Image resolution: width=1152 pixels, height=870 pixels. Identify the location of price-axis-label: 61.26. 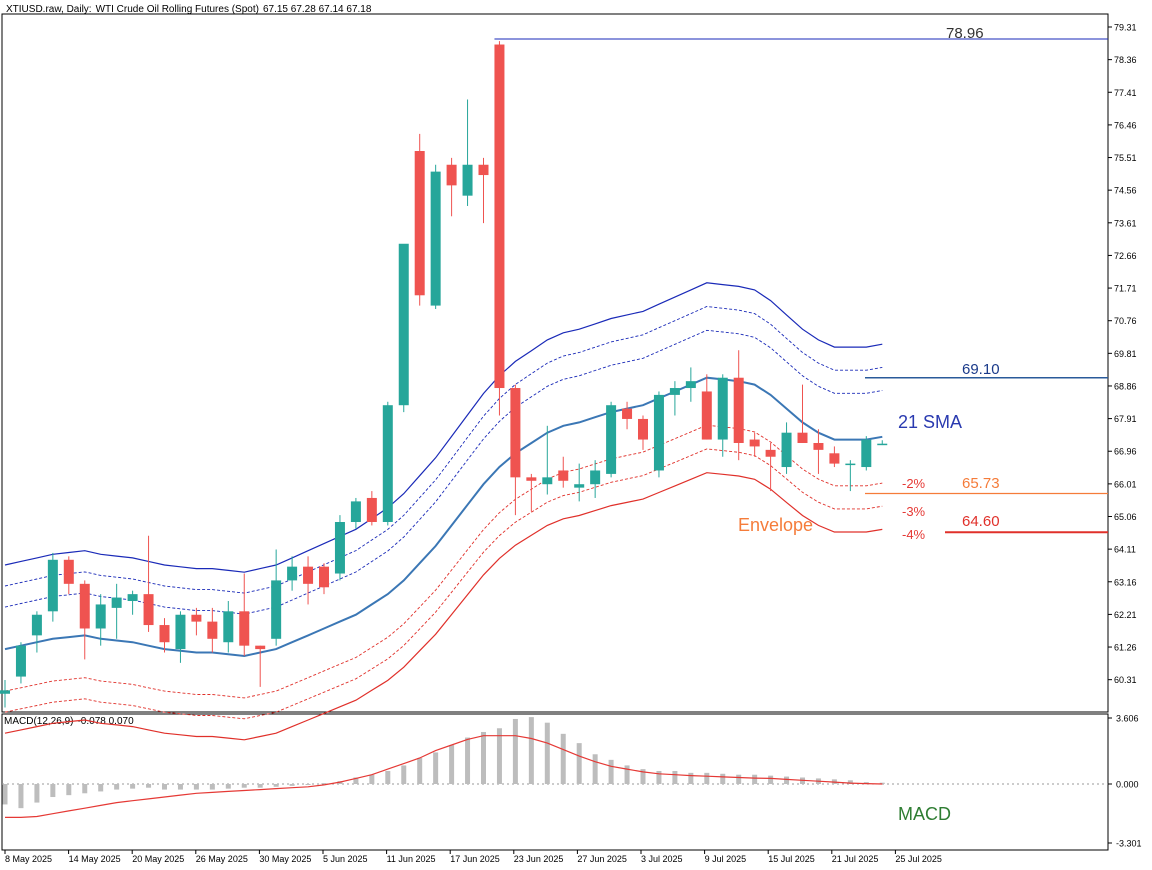
(1125, 648).